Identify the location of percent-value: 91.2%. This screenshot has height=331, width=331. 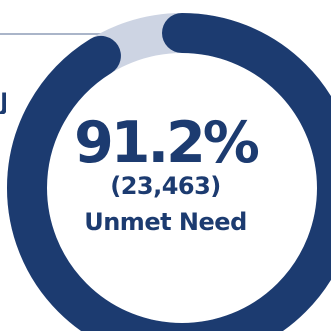
(167, 143).